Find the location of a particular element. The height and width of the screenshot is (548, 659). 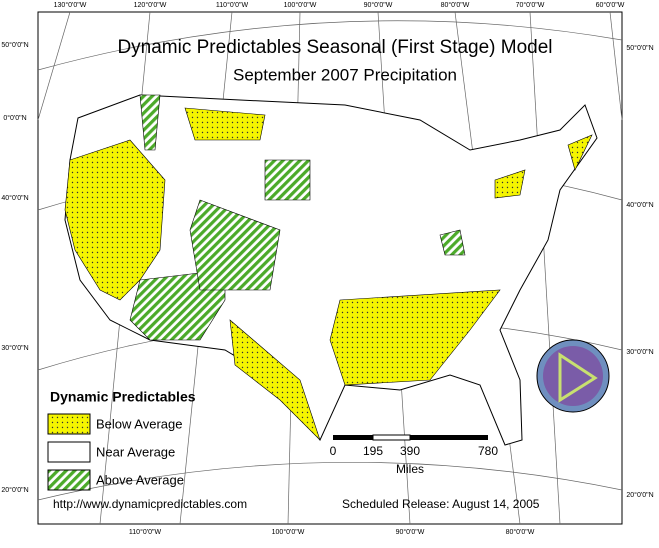

scale-label: 390 is located at coordinates (410, 451).